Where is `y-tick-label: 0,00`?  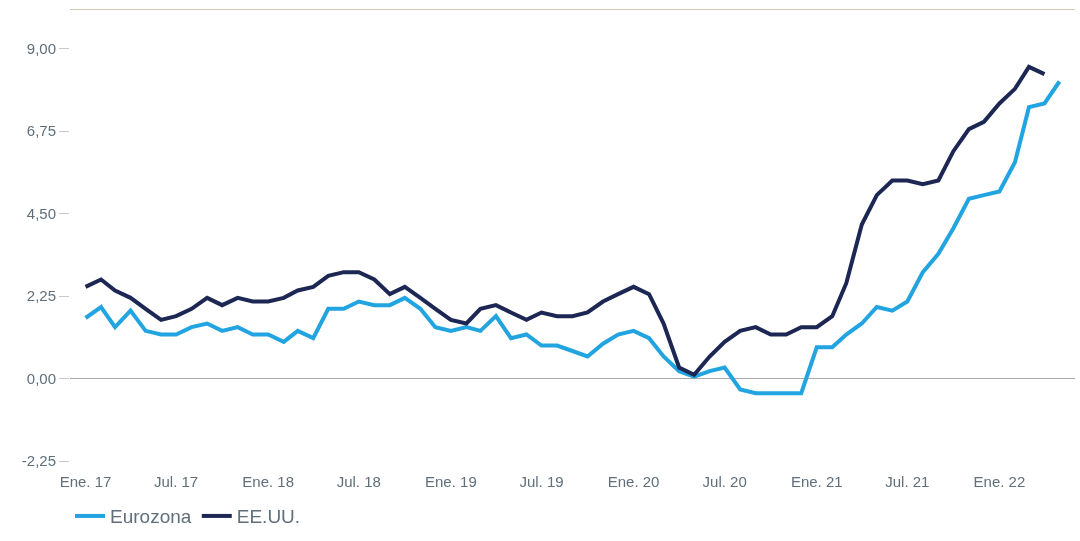 y-tick-label: 0,00 is located at coordinates (41, 378).